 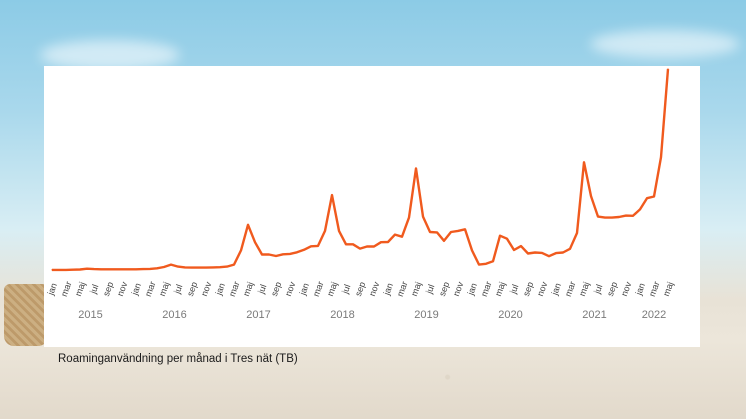 I want to click on cloud, so click(x=665, y=44).